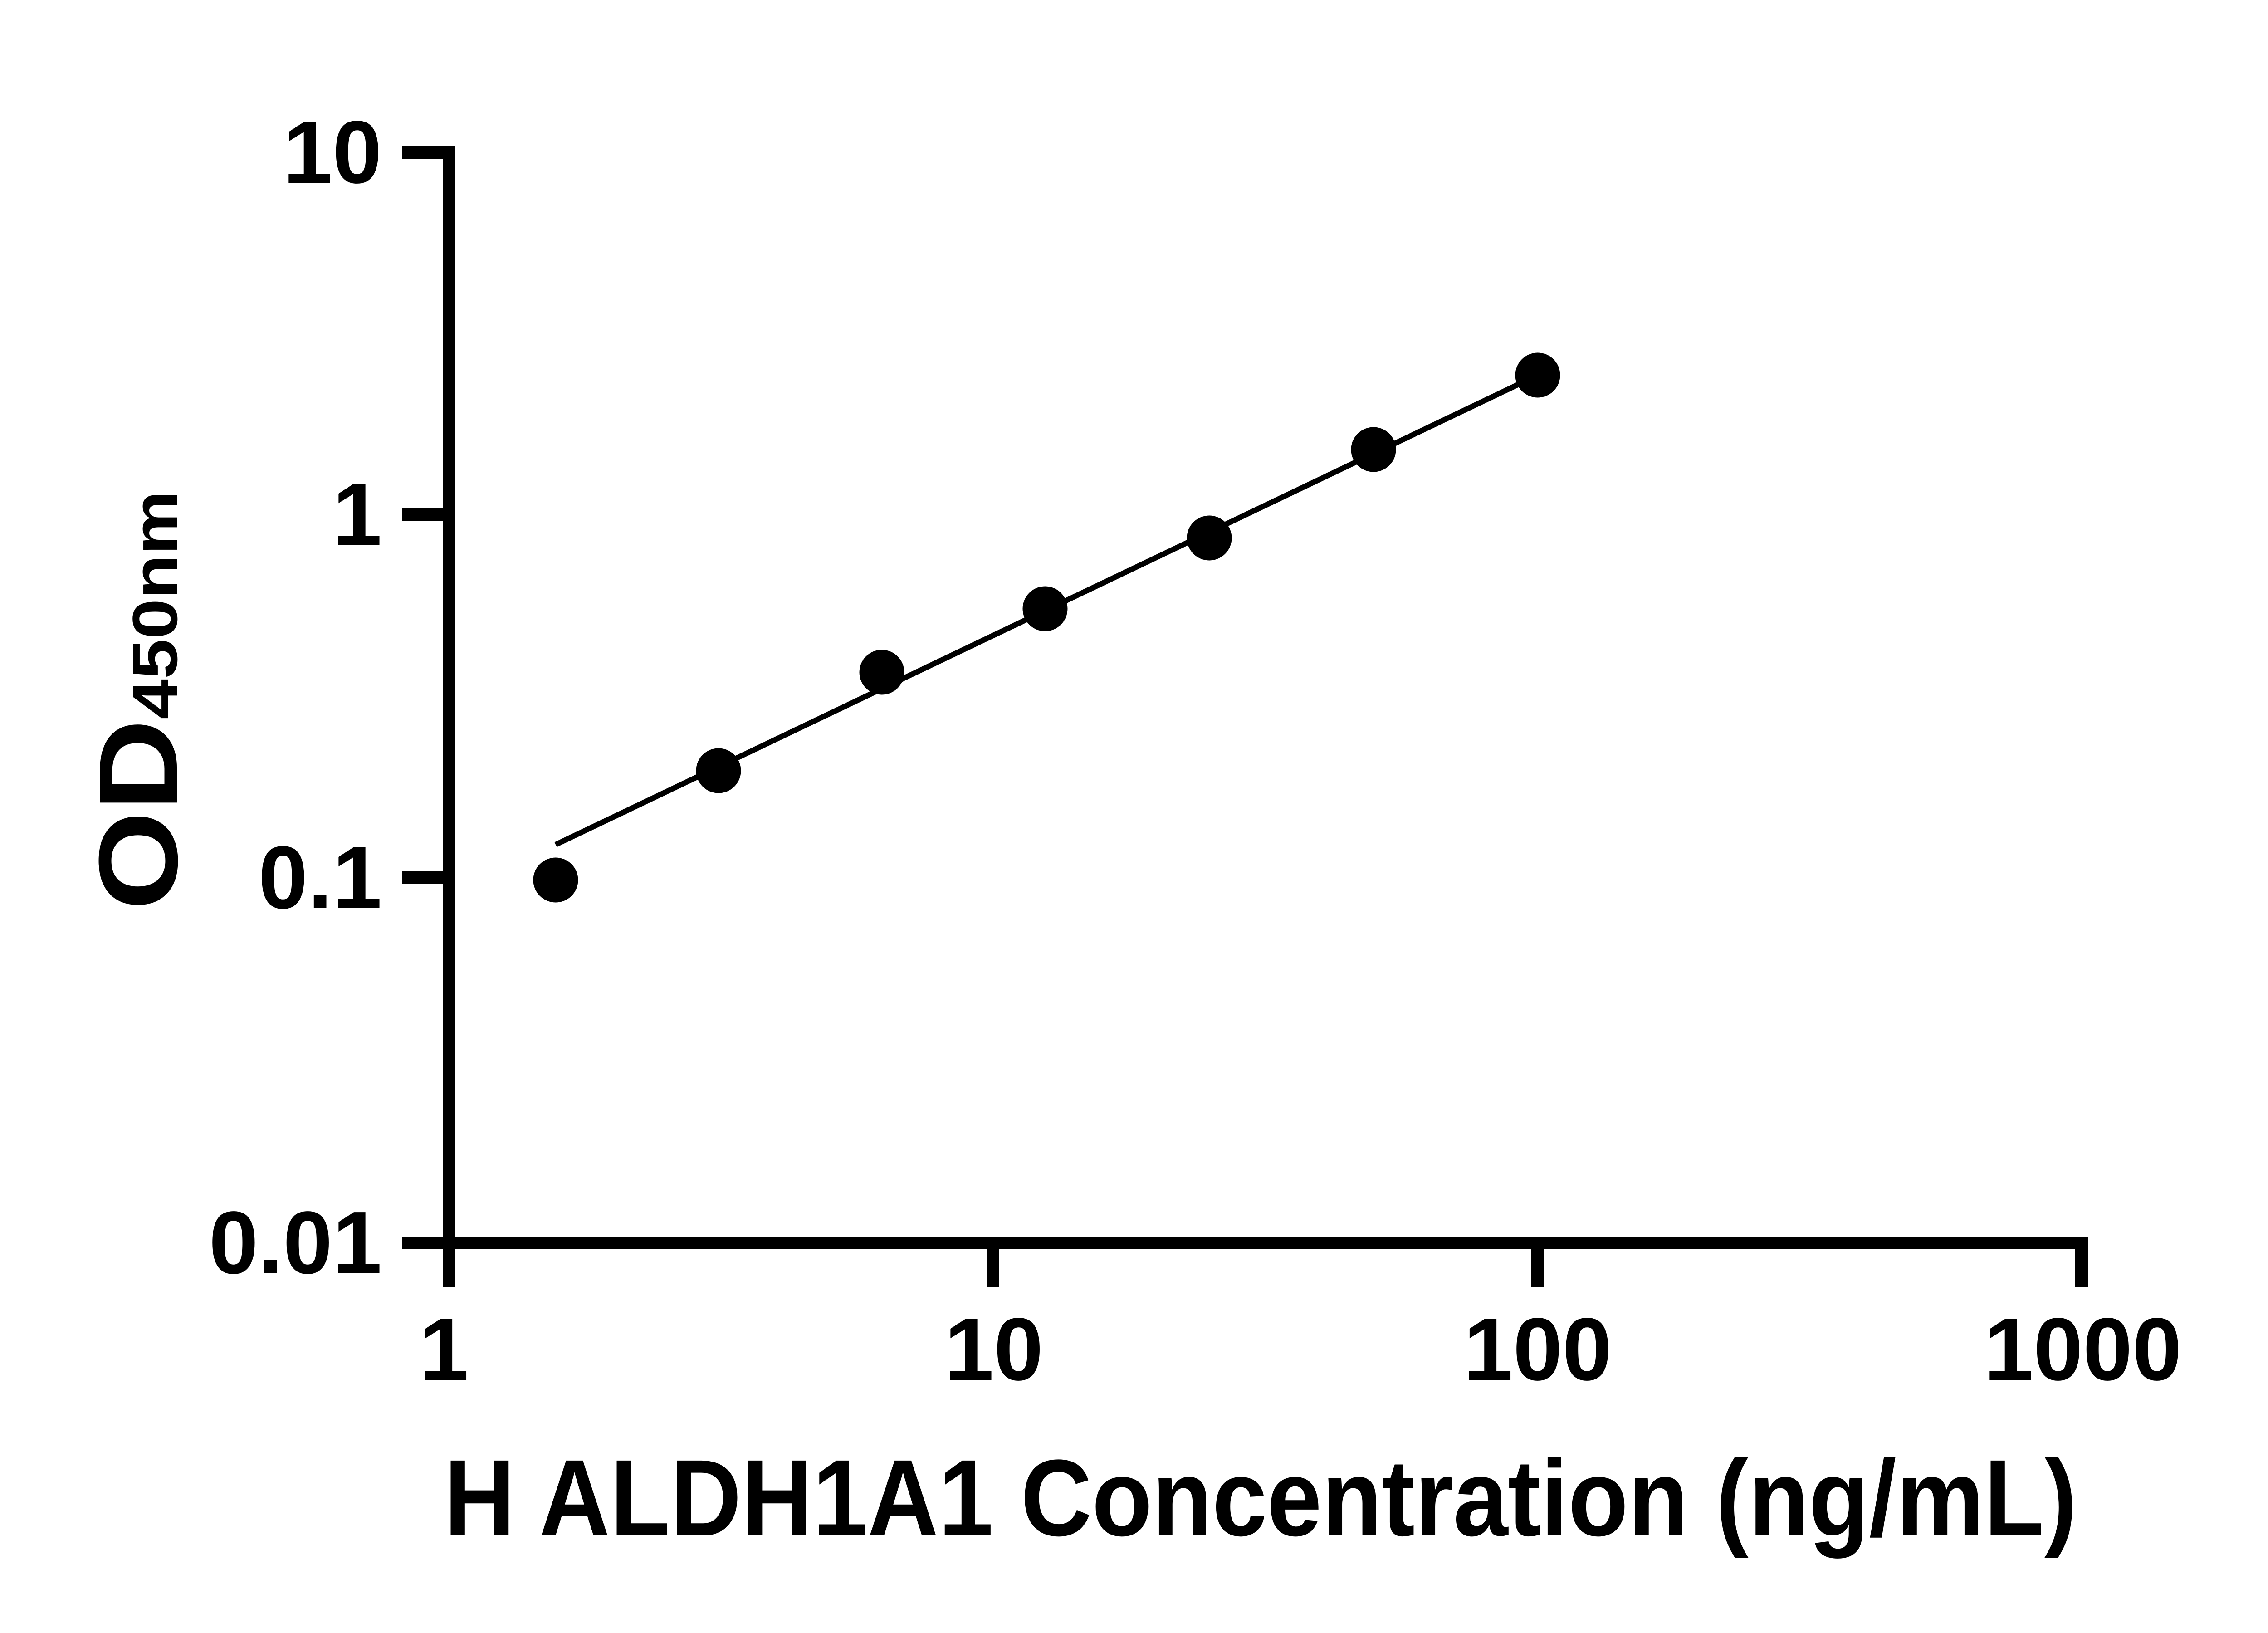 Image resolution: width=2268 pixels, height=1633 pixels. Describe the element at coordinates (296, 1242) in the screenshot. I see `svg-text: 0.01` at that location.